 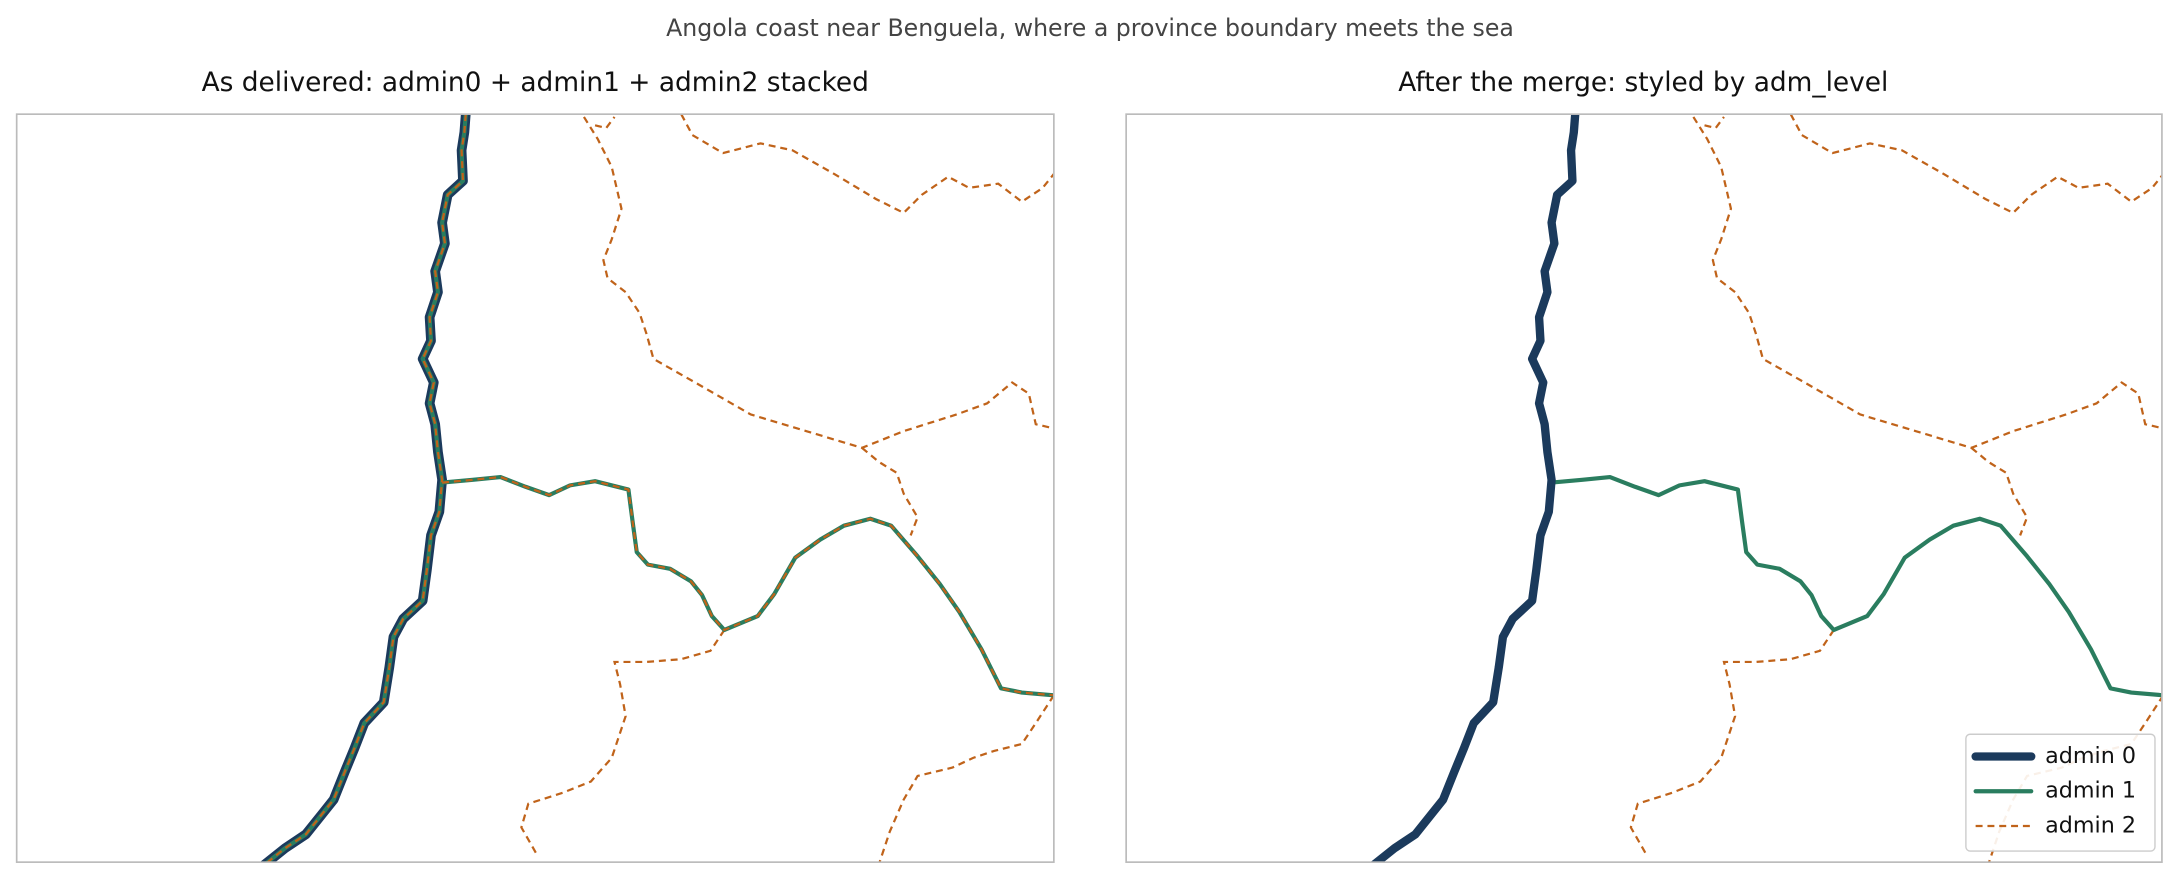 What do you see at coordinates (2090, 756) in the screenshot?
I see `legend-label: admin 0` at bounding box center [2090, 756].